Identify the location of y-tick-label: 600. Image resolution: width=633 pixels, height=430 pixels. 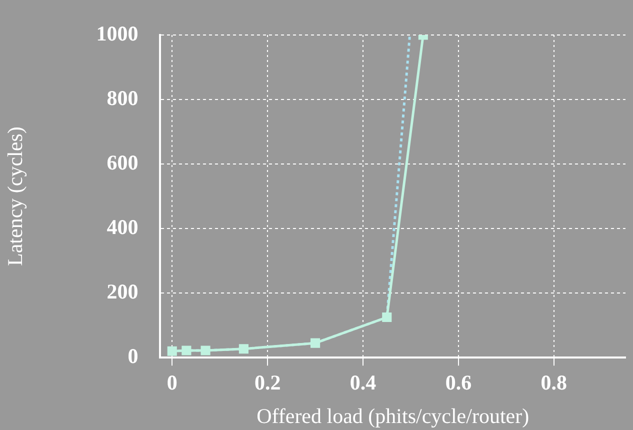
(122, 162).